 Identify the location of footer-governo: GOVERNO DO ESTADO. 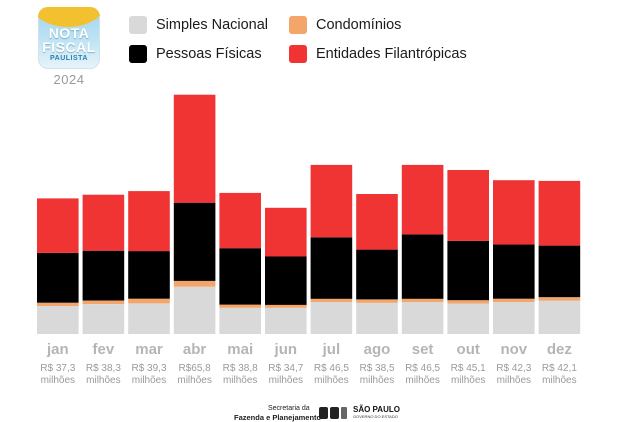
(375, 416).